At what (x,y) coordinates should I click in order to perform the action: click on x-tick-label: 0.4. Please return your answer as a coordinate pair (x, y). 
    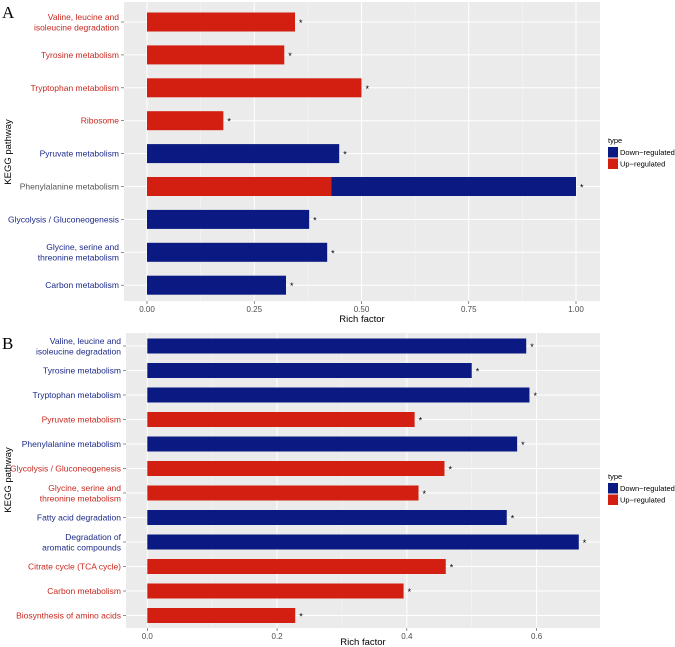
    Looking at the image, I should click on (407, 636).